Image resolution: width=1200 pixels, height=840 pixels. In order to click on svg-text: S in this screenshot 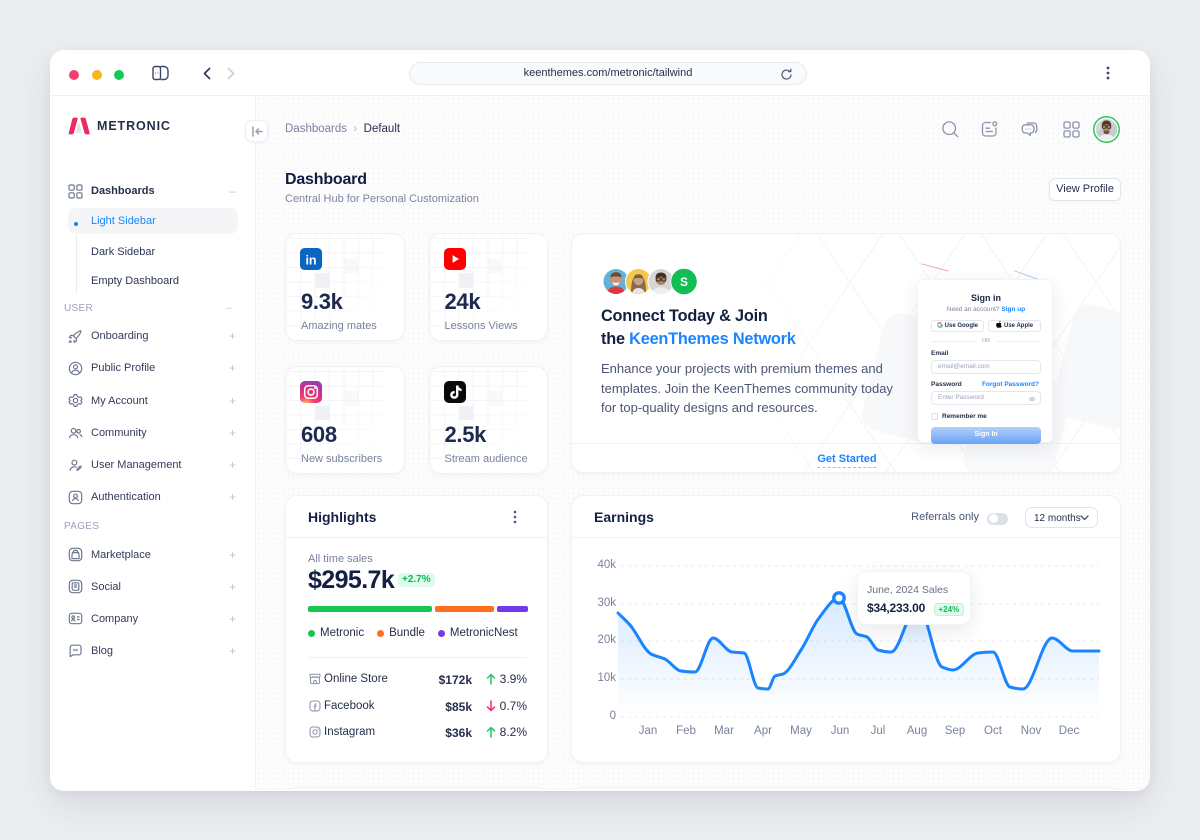, I will do `click(684, 282)`.